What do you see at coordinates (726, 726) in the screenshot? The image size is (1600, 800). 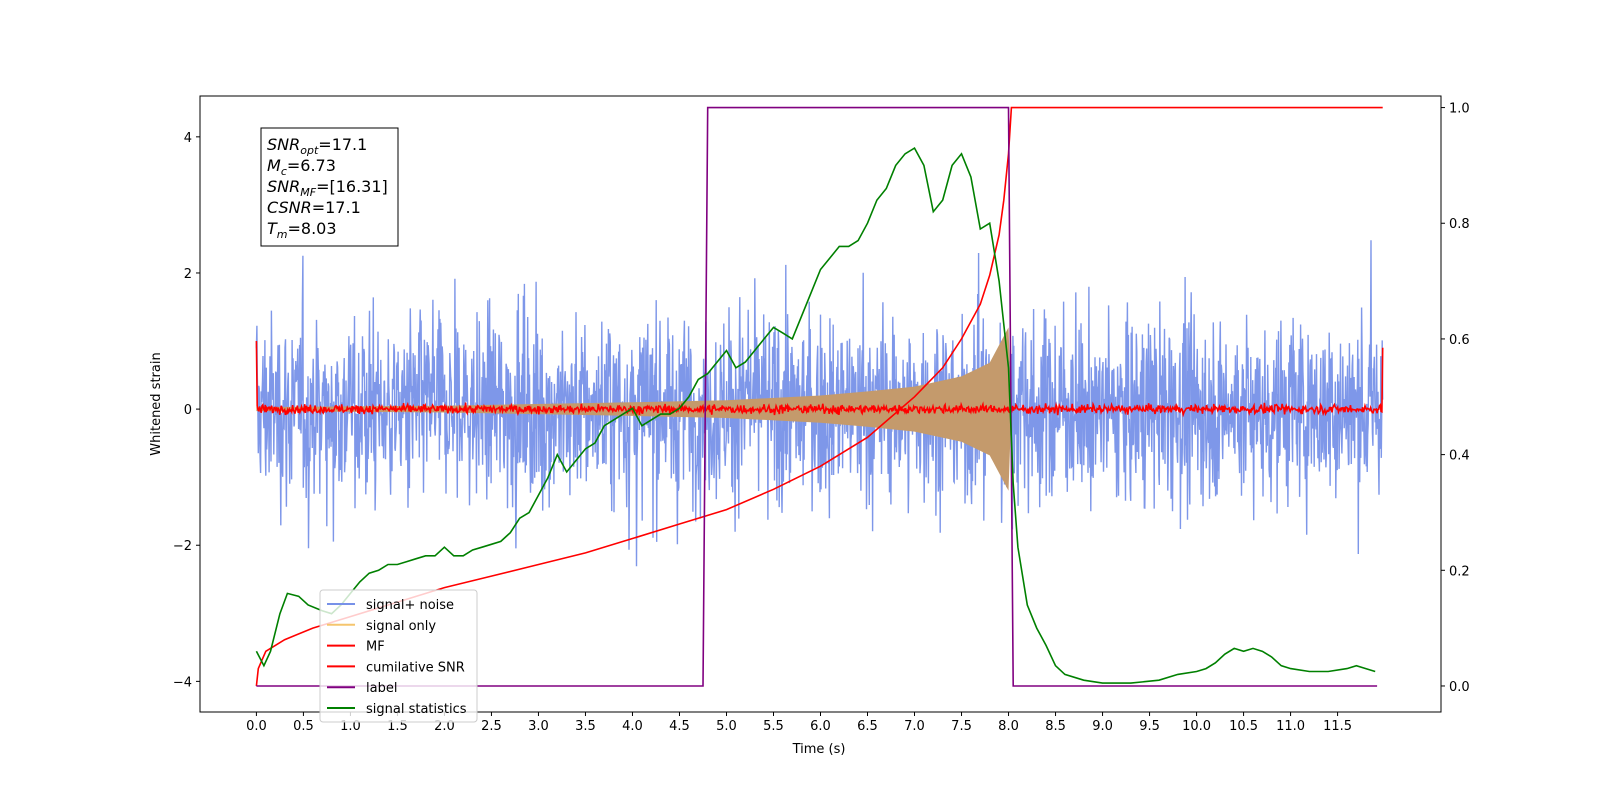 I see `x-tick-label: 5.0` at bounding box center [726, 726].